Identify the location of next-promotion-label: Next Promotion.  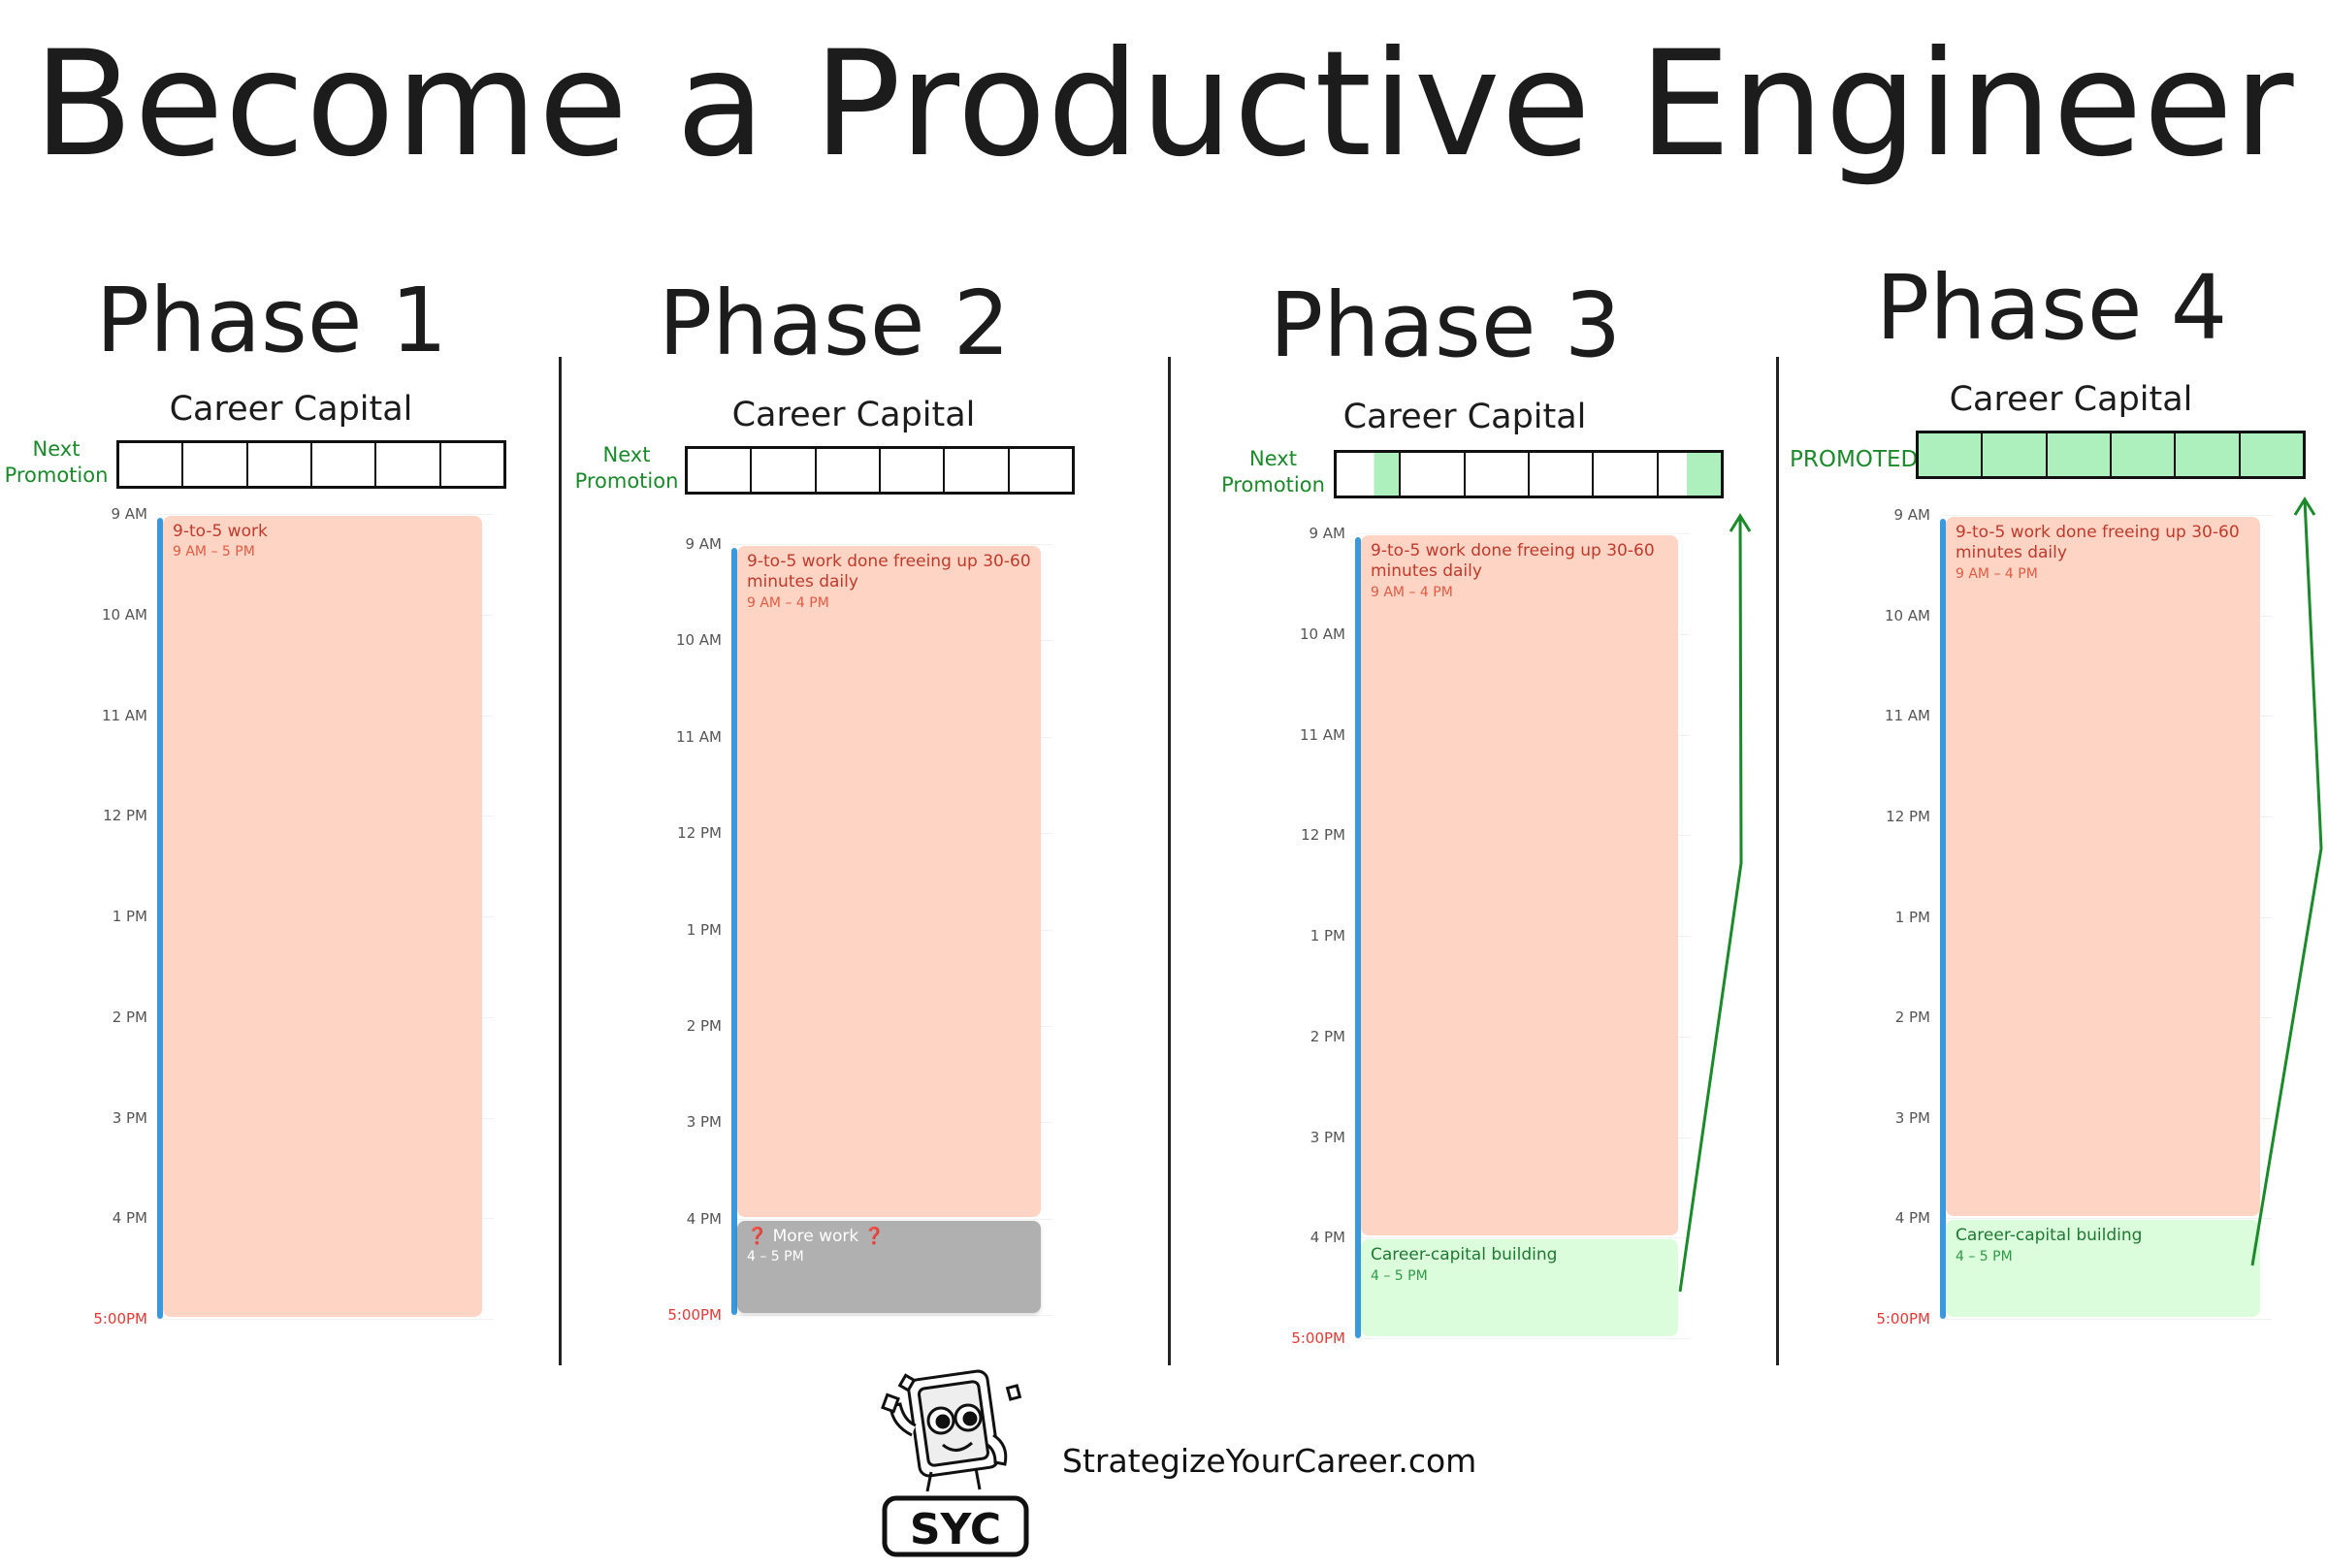
(626, 469).